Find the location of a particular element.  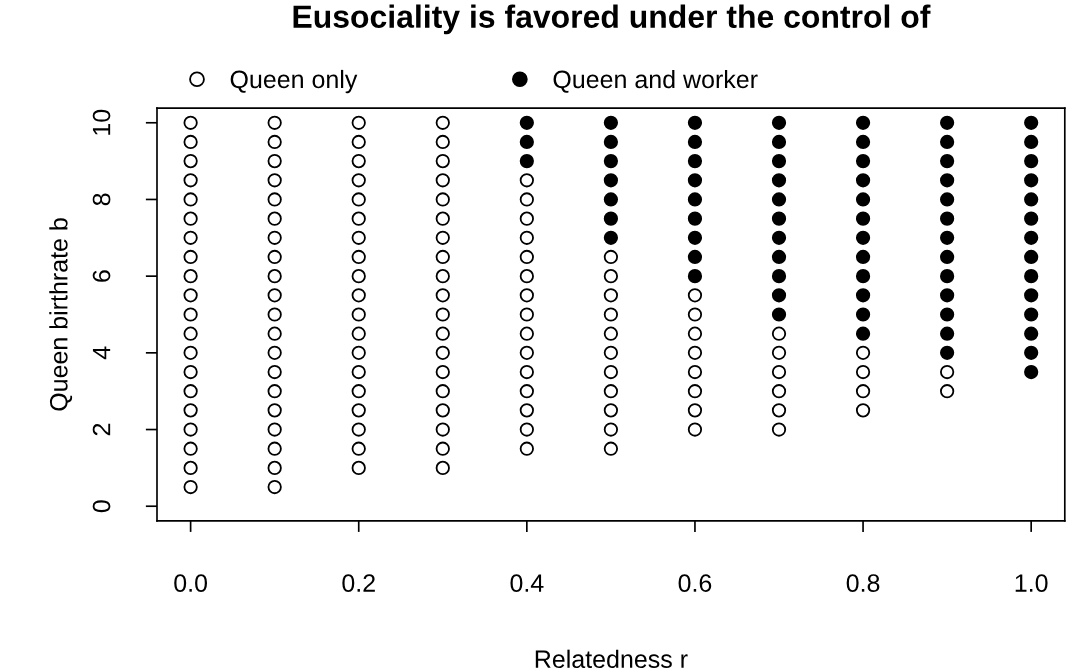

x-tick-label: 1.0 is located at coordinates (1031, 583).